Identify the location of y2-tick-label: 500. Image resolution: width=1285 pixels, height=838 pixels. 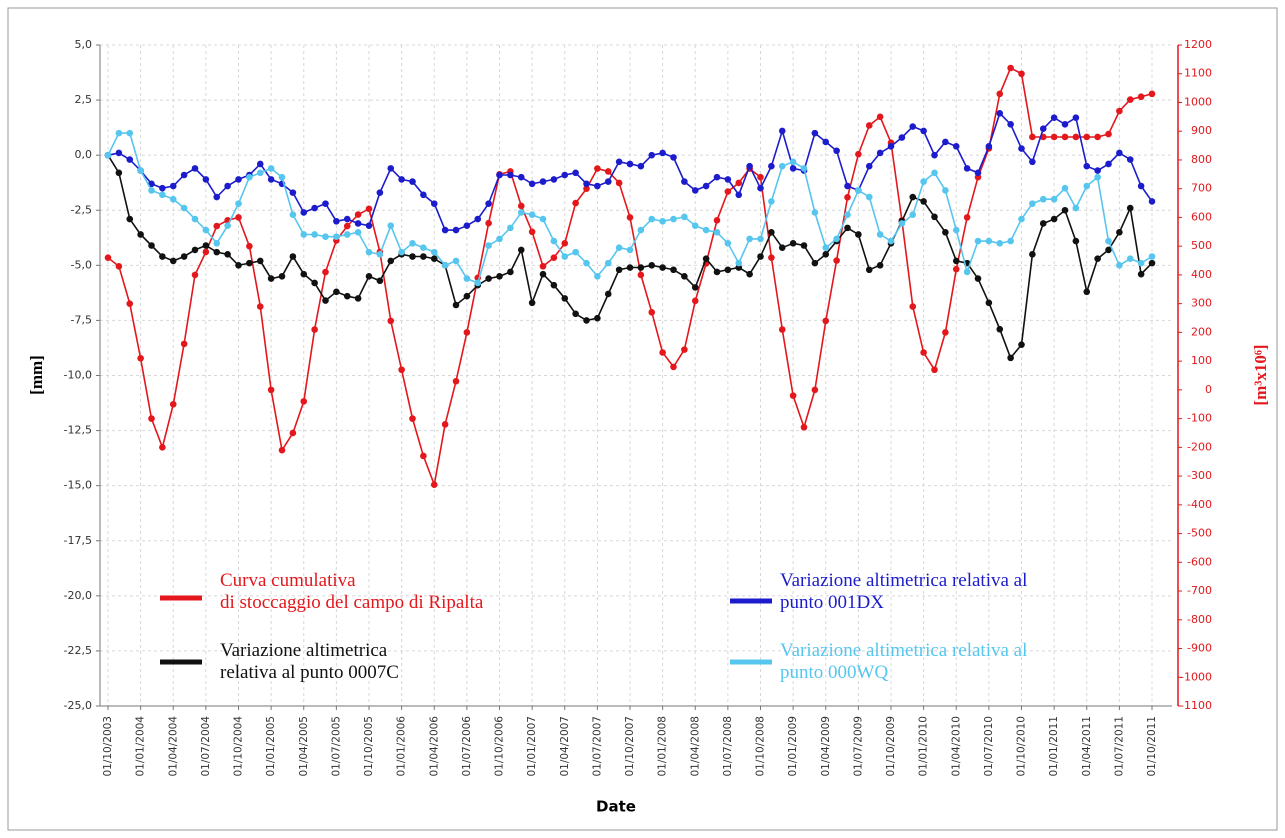
(1201, 245).